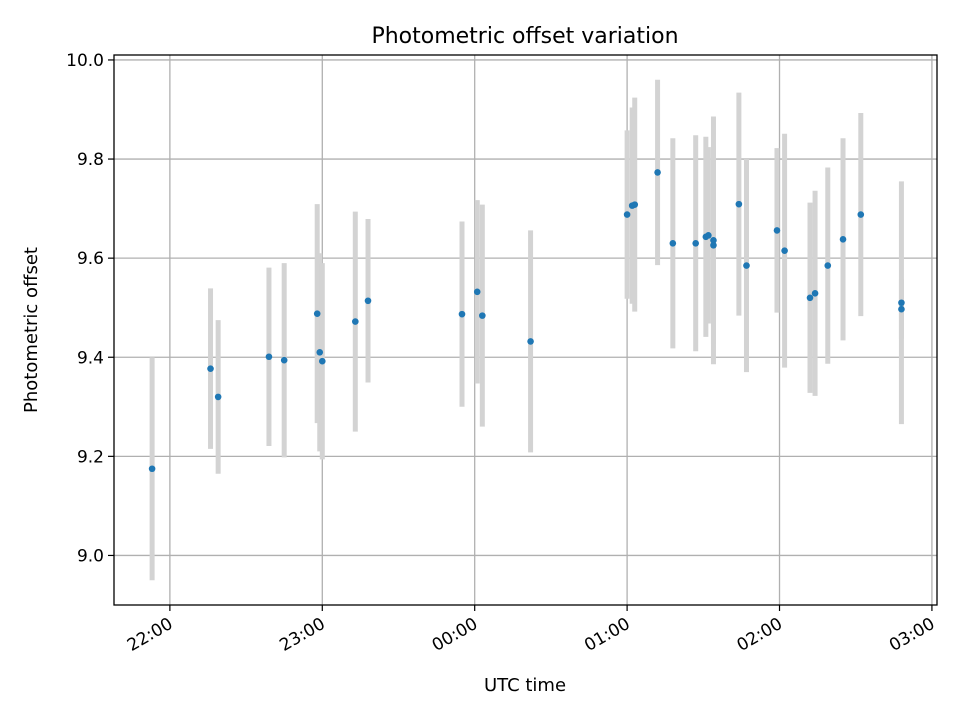 The width and height of the screenshot is (960, 720). What do you see at coordinates (525, 685) in the screenshot?
I see `x-axis-label: UTC time` at bounding box center [525, 685].